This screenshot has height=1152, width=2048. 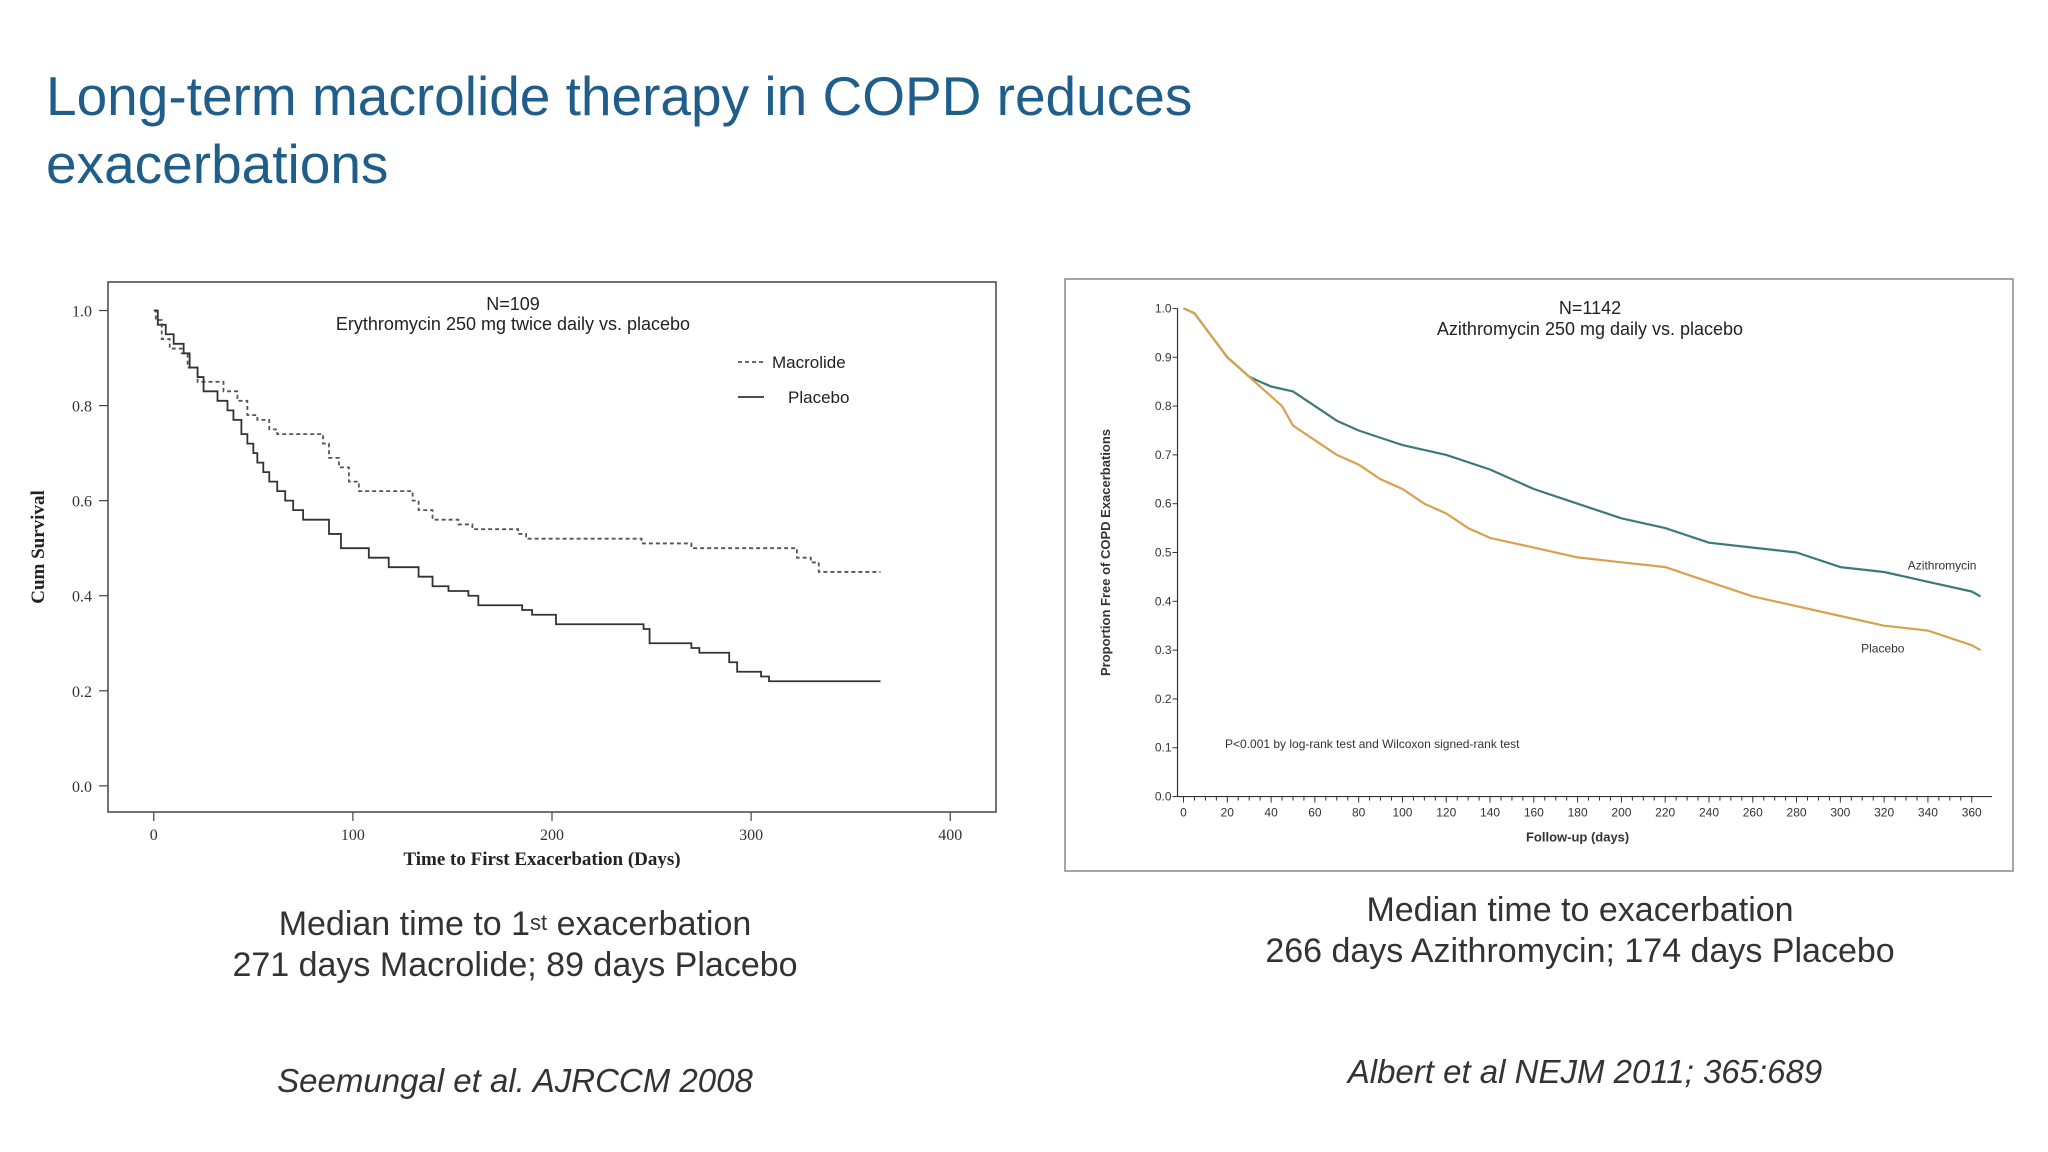 I want to click on x-tick-label: 240, so click(x=1709, y=813).